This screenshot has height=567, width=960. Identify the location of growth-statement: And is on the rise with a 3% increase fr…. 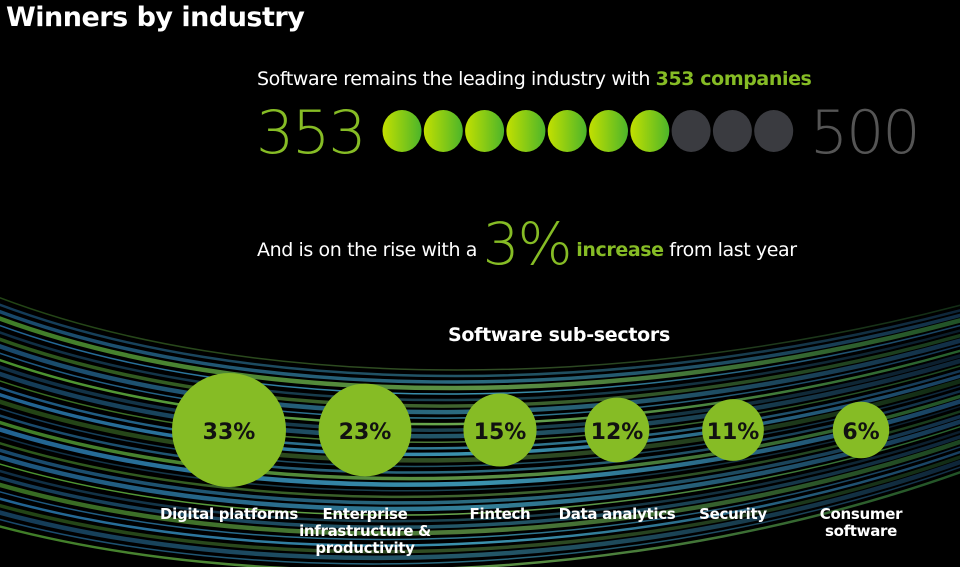
(527, 244).